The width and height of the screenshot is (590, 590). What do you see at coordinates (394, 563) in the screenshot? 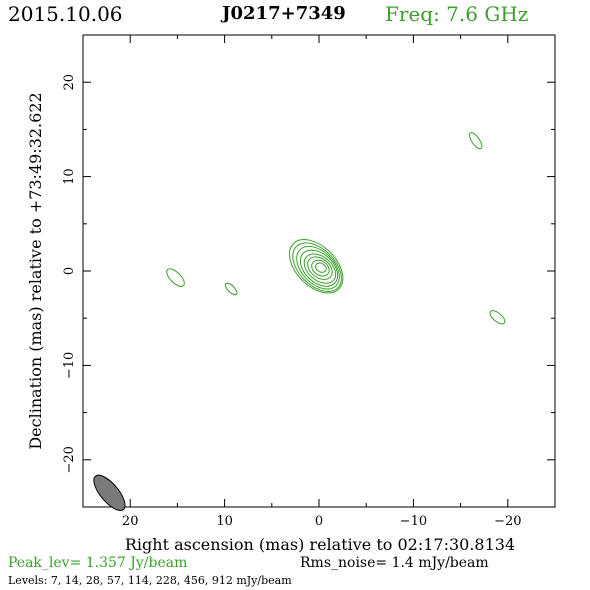
I see `rms-noise: Rms_noise= 1.4 mJy/beam` at bounding box center [394, 563].